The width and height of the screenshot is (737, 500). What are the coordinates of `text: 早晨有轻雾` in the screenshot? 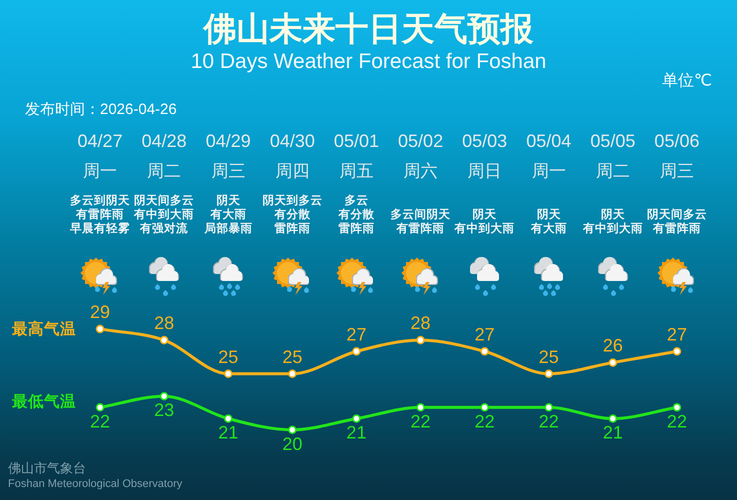 It's located at (99, 228).